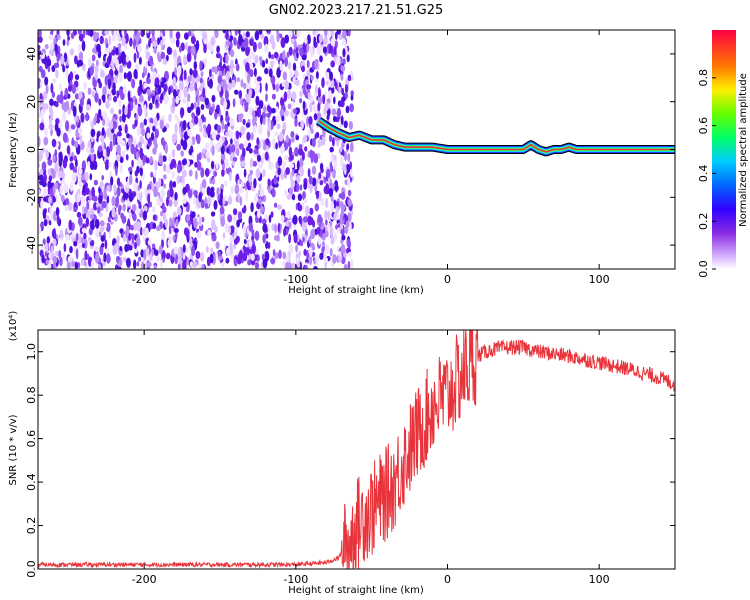 The image size is (750, 600). Describe the element at coordinates (13, 326) in the screenshot. I see `bottom-y-multiplier: (x10⁴)` at that location.